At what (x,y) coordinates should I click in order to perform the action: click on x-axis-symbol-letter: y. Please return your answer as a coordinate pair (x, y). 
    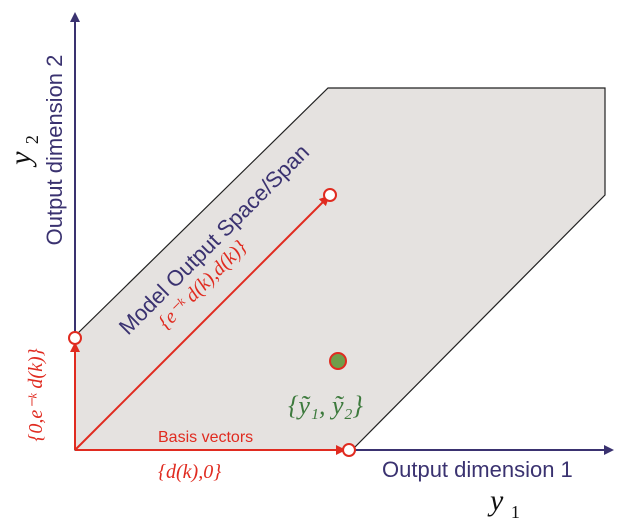
    Looking at the image, I should click on (495, 500).